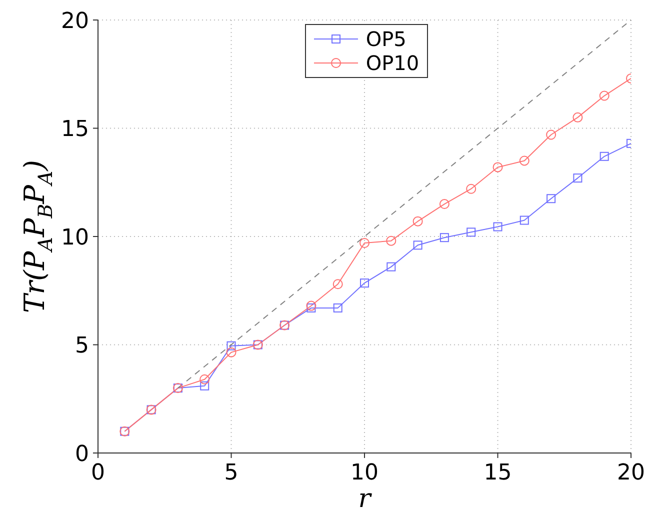  I want to click on x-tick-label: 20, so click(631, 473).